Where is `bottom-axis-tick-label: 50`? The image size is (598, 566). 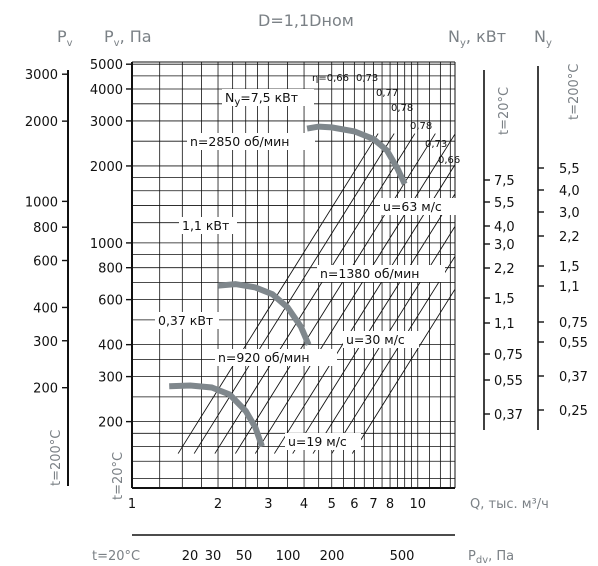
bottom-axis-tick-label: 50 is located at coordinates (244, 556).